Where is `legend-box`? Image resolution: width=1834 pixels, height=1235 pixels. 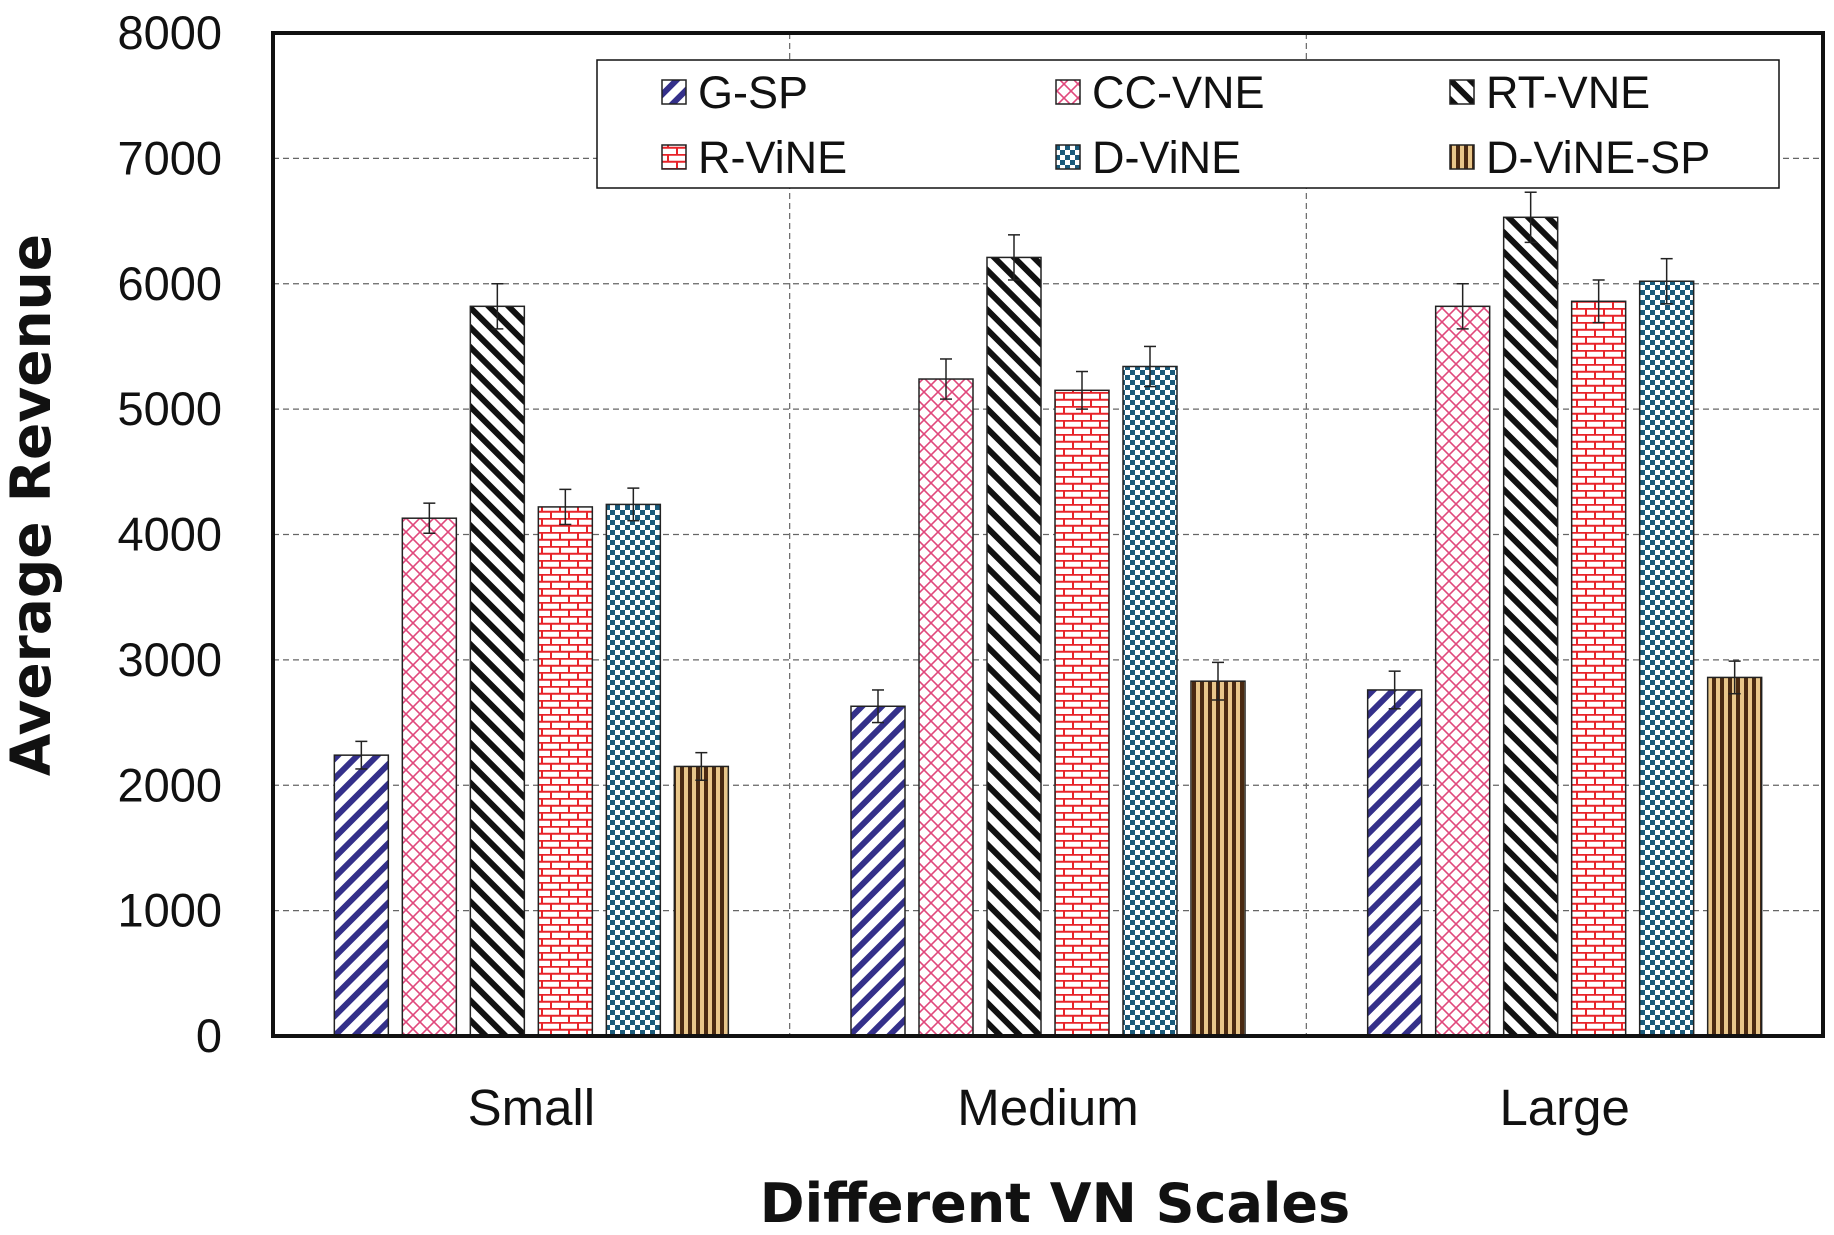
legend-box is located at coordinates (1188, 124).